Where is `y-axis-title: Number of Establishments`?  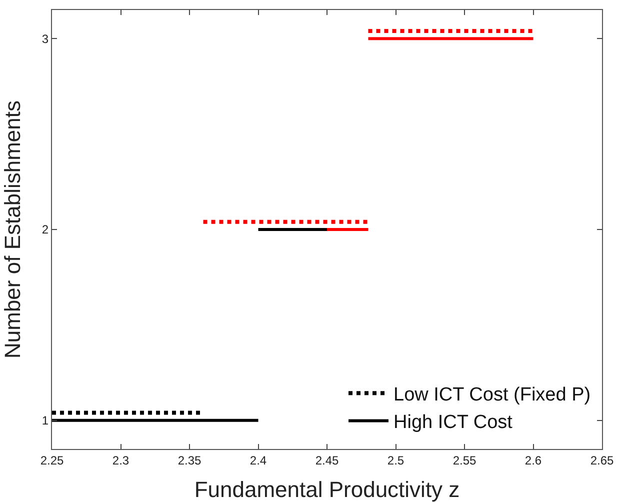
y-axis-title: Number of Establishments is located at coordinates (12, 229).